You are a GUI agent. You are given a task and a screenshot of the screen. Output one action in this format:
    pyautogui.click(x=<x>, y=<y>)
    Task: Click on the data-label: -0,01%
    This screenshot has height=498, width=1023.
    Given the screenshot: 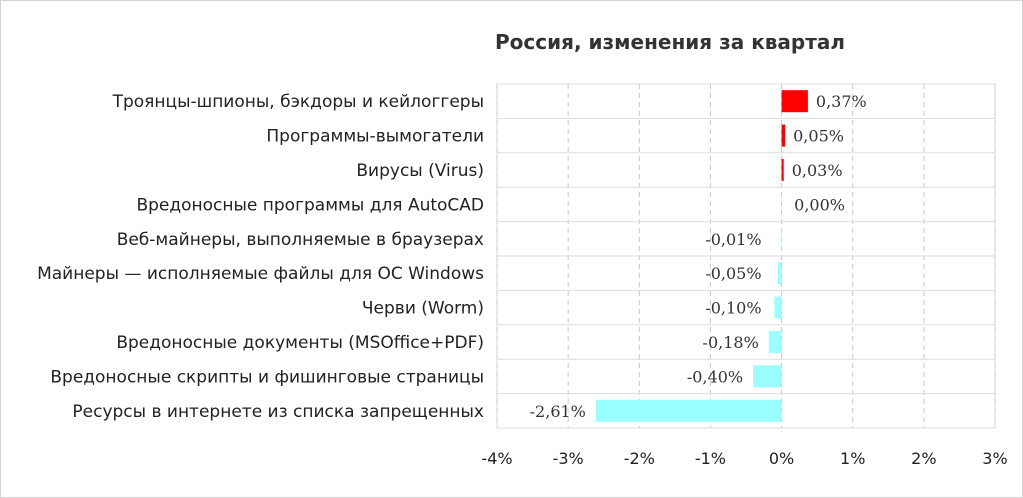 What is the action you would take?
    pyautogui.click(x=733, y=239)
    